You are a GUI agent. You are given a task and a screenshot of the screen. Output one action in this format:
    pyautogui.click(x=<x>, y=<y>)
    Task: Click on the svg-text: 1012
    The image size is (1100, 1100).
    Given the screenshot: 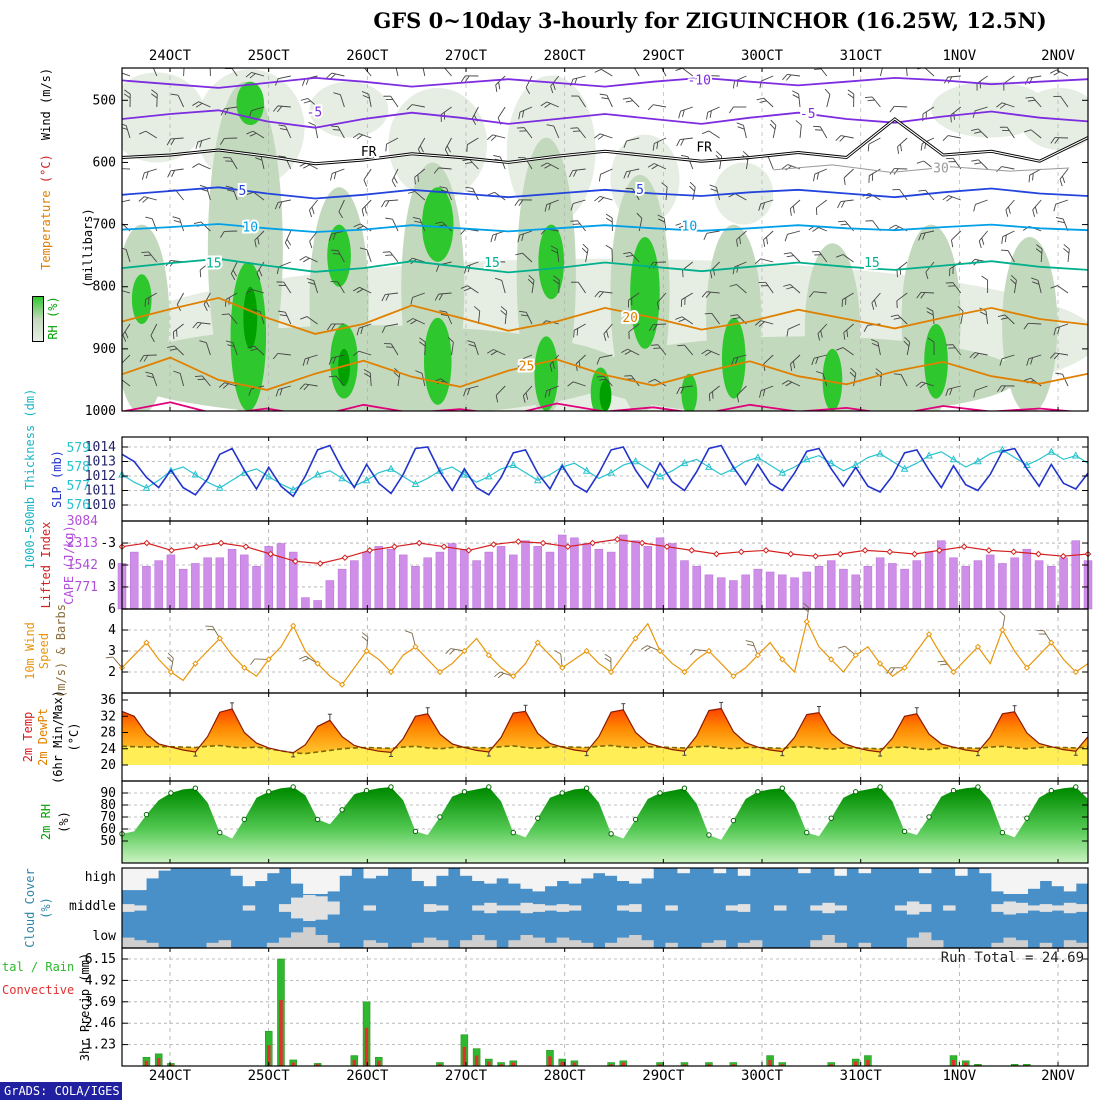 What is the action you would take?
    pyautogui.click(x=100, y=476)
    